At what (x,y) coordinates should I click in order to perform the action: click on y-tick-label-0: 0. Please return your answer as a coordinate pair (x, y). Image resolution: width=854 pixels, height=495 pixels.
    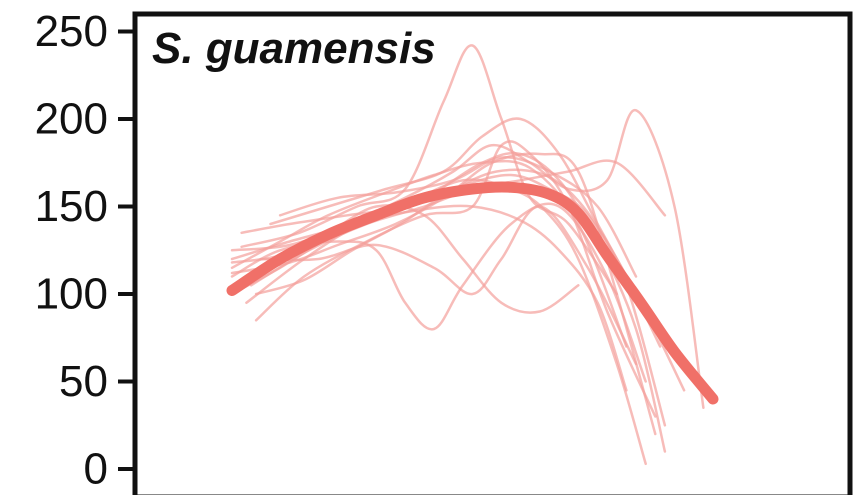
    Looking at the image, I should click on (96, 469).